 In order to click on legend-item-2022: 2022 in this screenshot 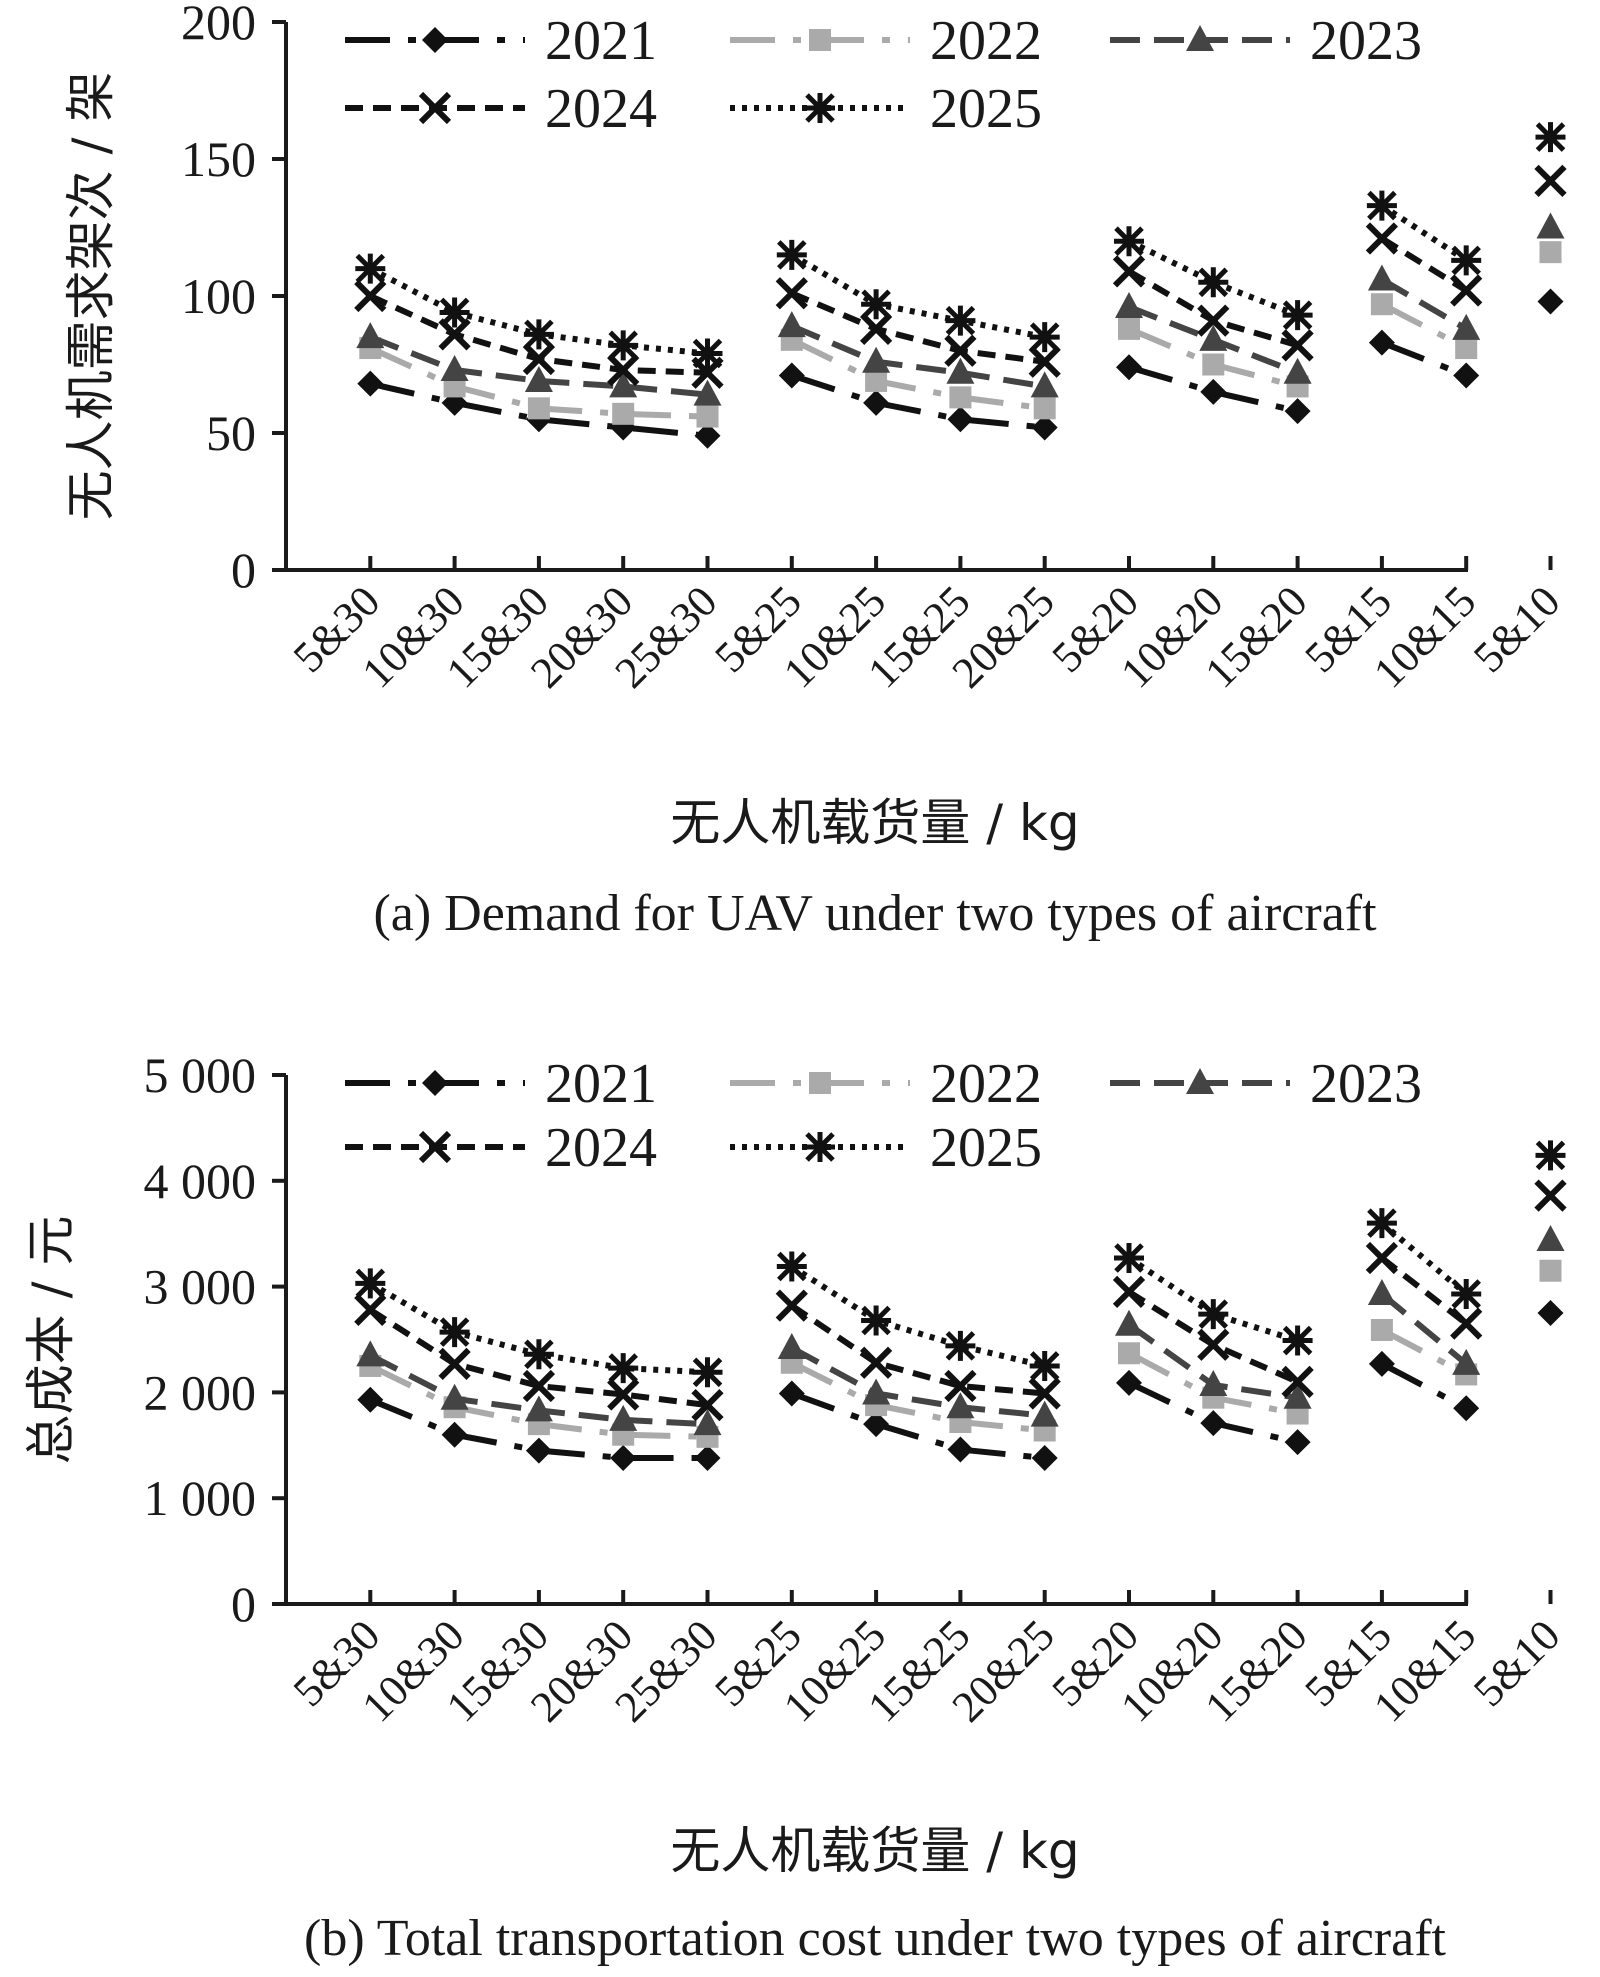, I will do `click(886, 1084)`.